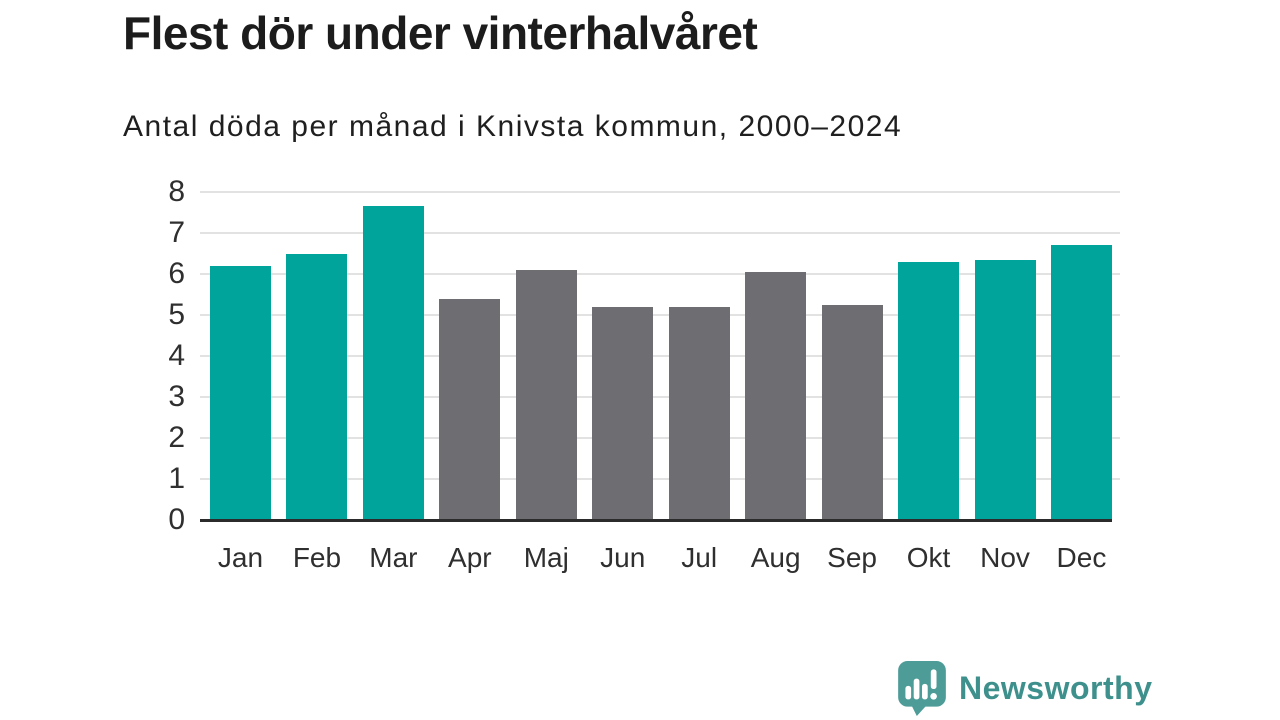 This screenshot has height=720, width=1280. Describe the element at coordinates (922, 688) in the screenshot. I see `newsworthy-speech-bubble-chart-icon` at that location.